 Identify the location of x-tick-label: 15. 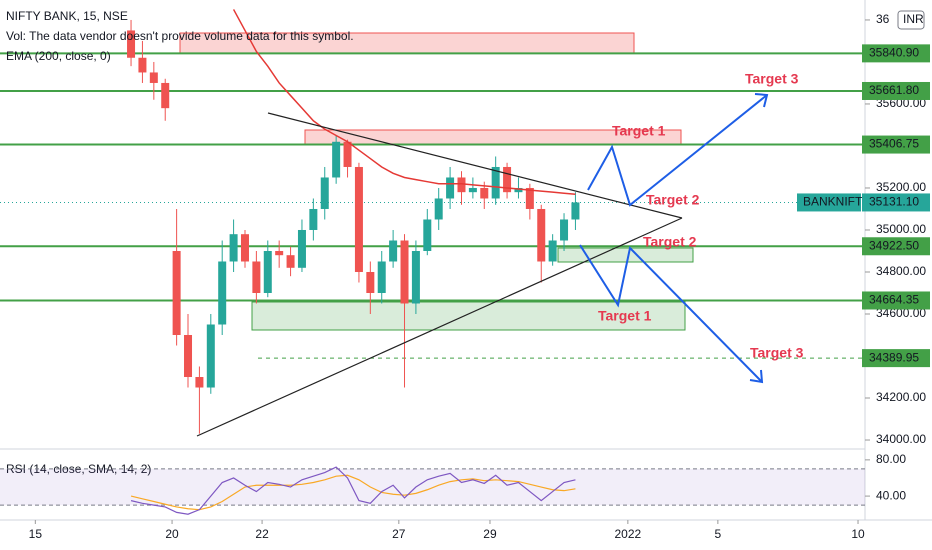
(36, 534).